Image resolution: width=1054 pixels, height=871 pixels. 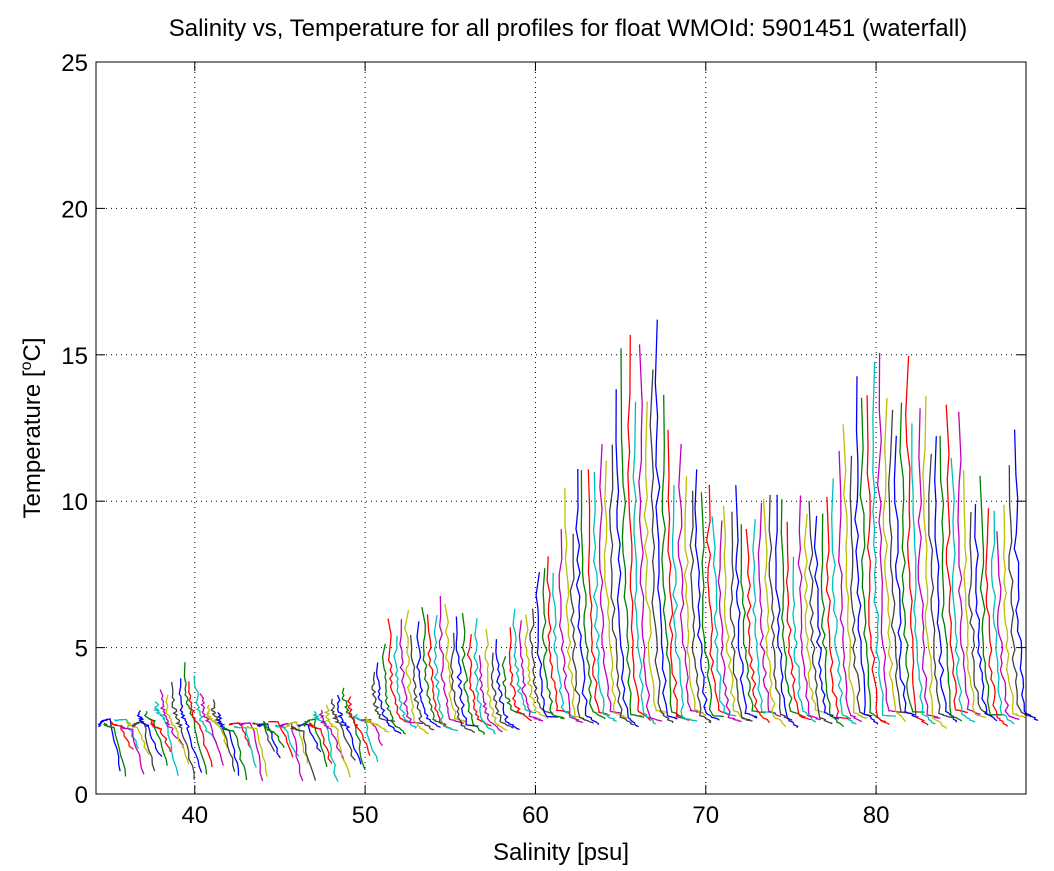 I want to click on y-tick-label: 5, so click(x=81, y=649).